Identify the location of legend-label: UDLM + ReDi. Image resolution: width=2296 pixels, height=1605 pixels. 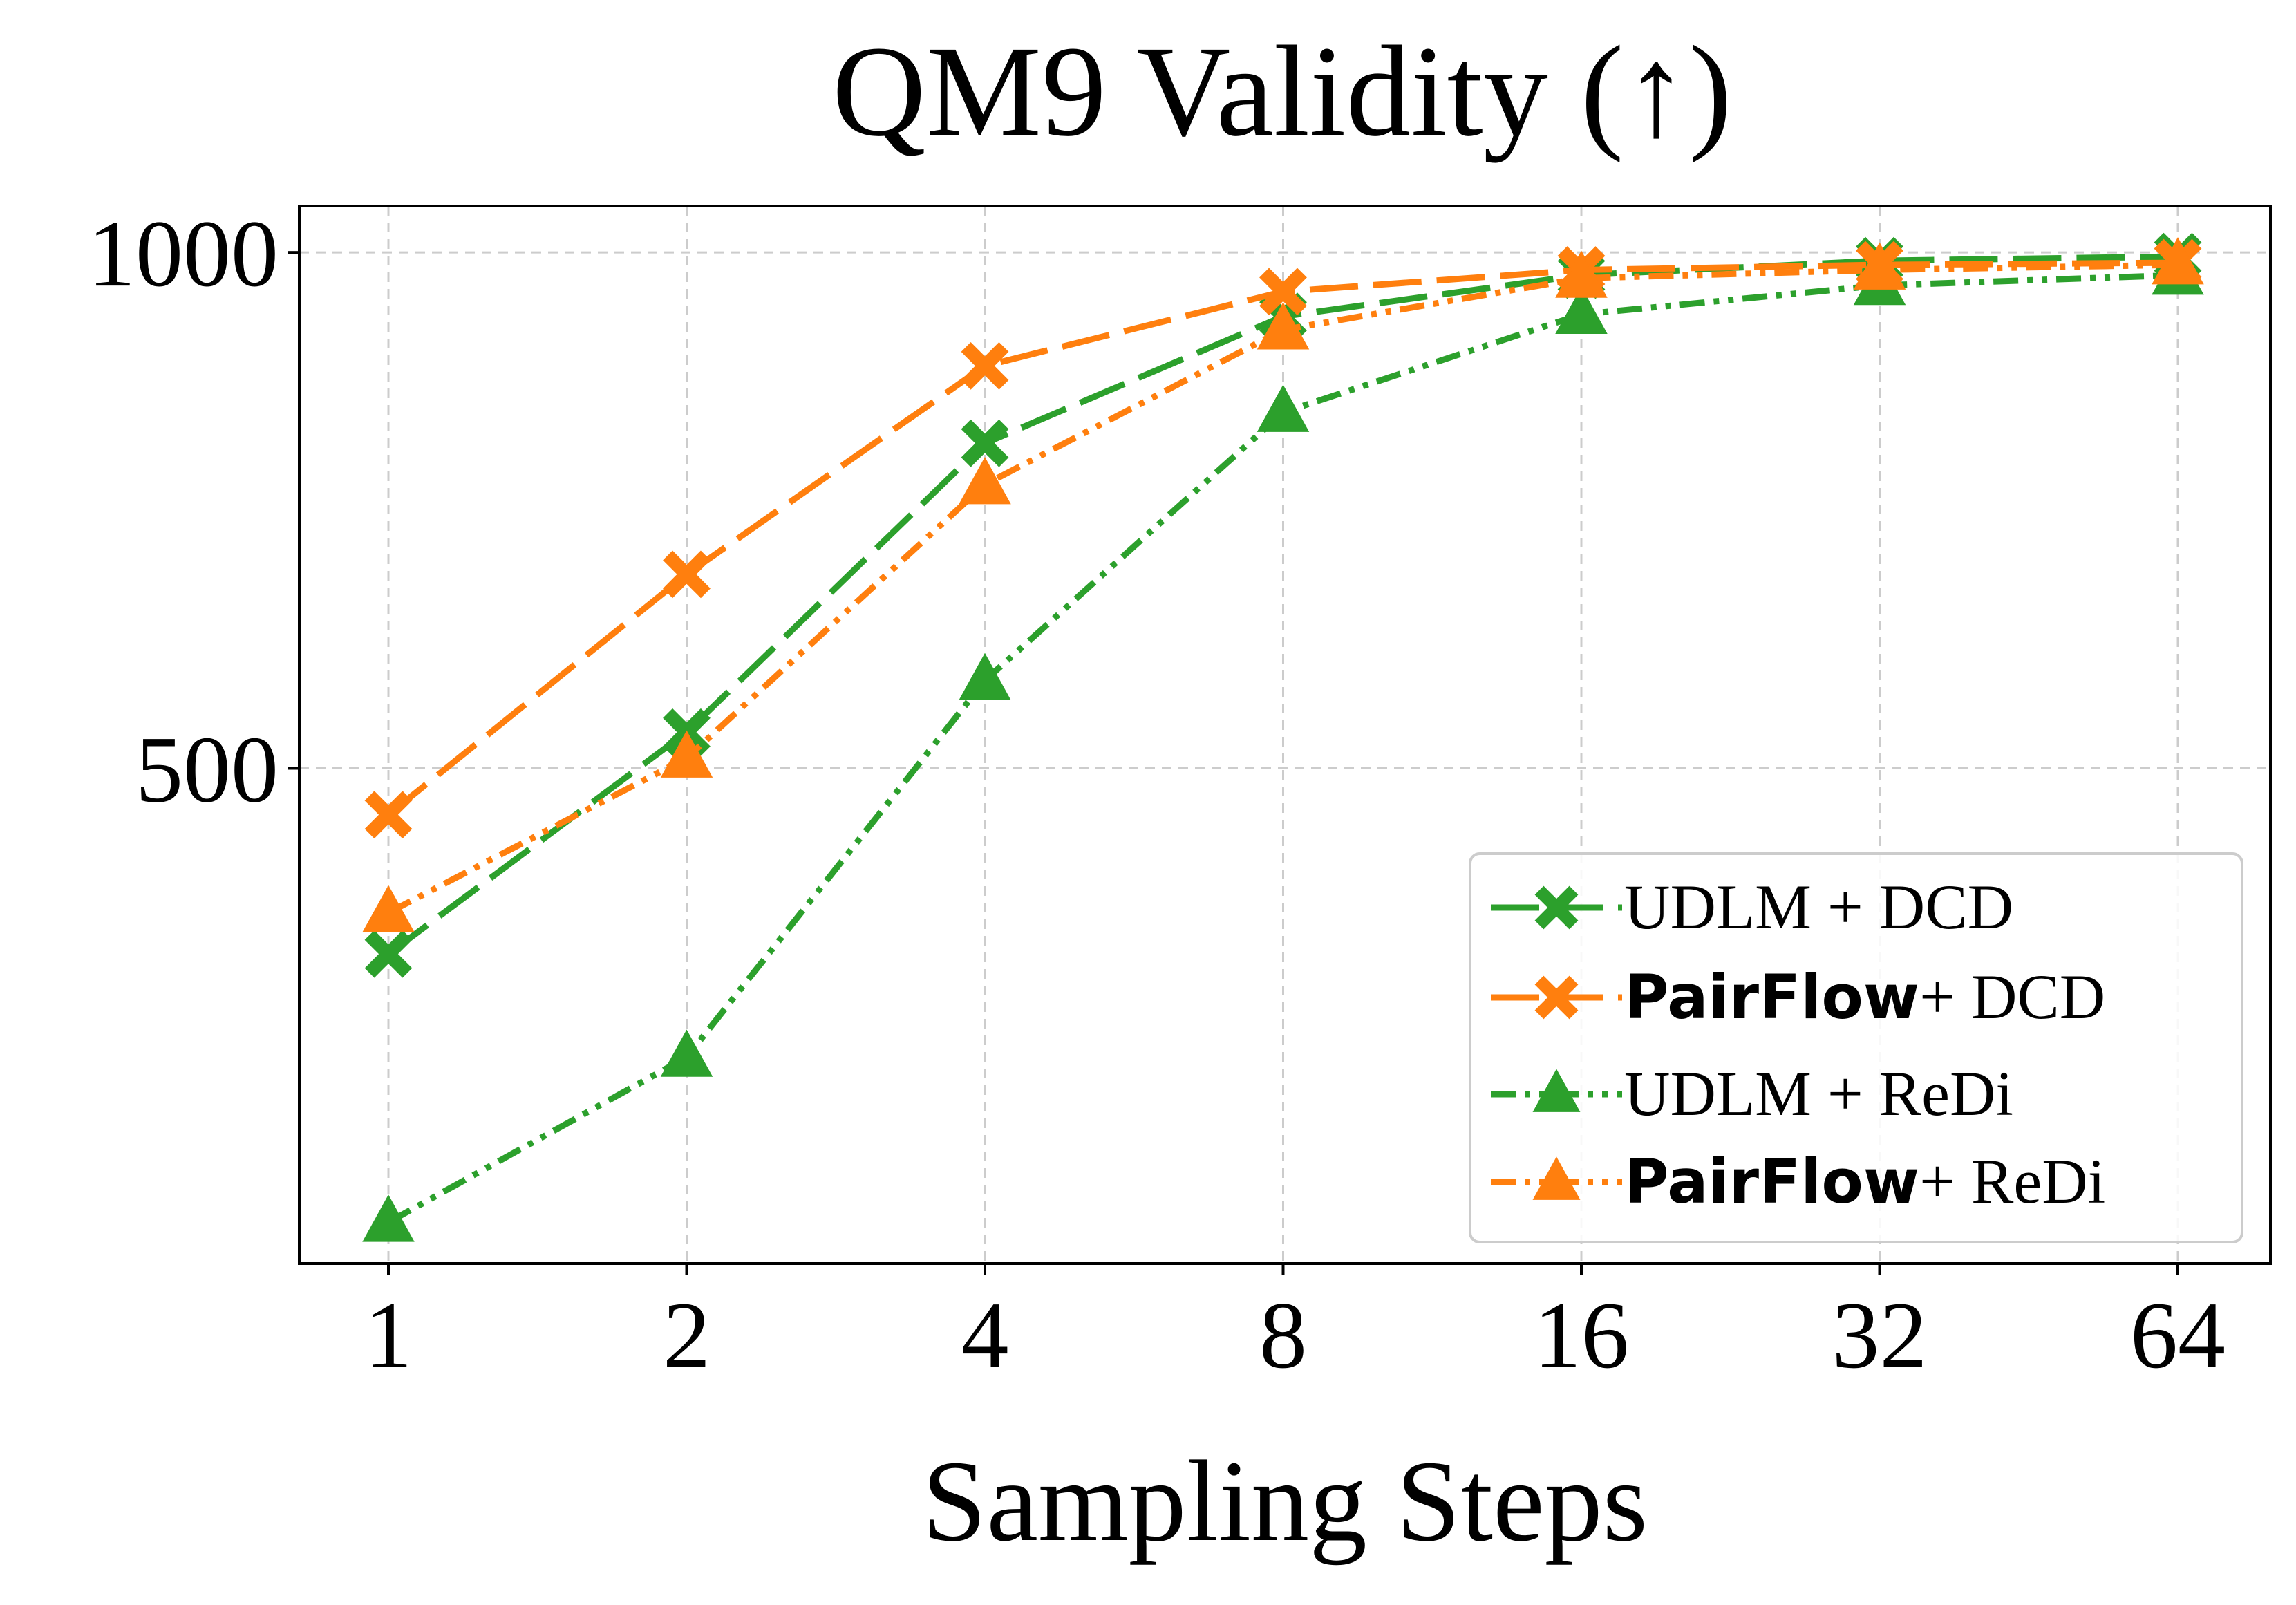
(1818, 1094).